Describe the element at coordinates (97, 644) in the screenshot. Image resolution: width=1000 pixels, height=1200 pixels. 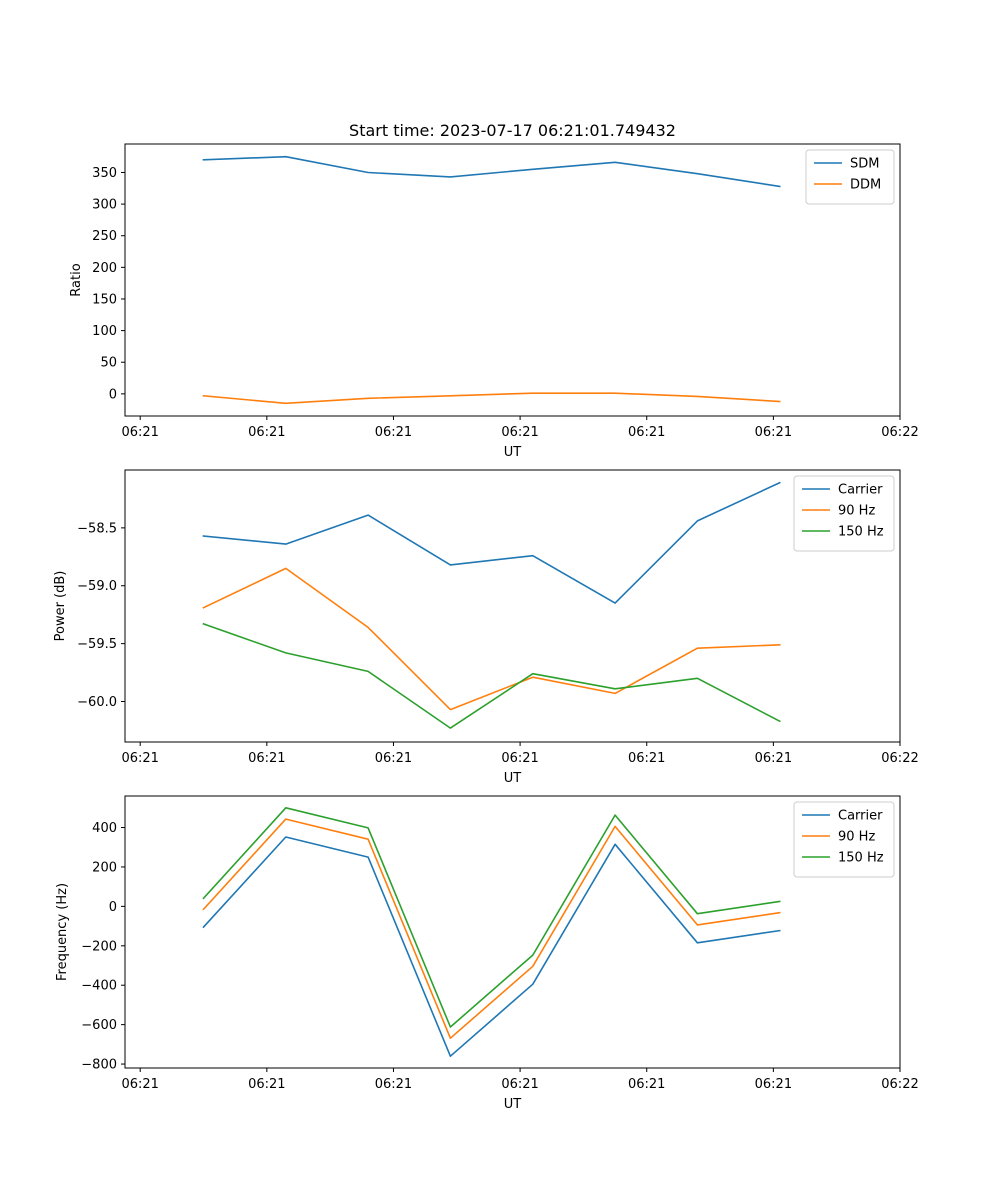
I see `power-ytick-label: −59.5` at that location.